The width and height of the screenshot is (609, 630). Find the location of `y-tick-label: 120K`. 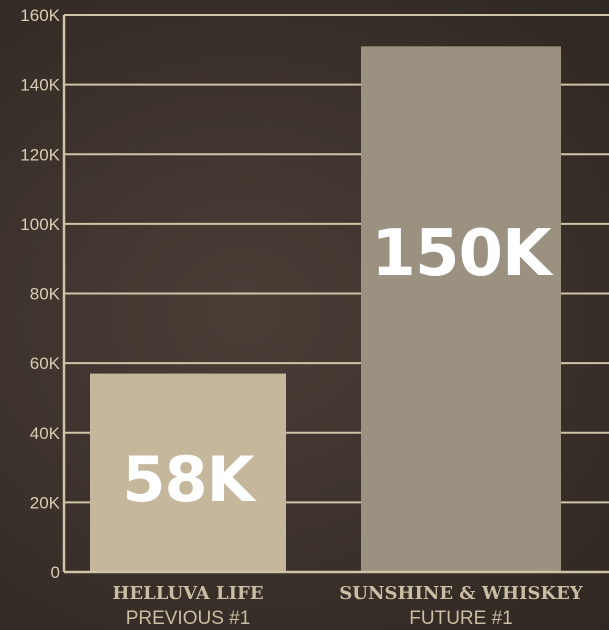

y-tick-label: 120K is located at coordinates (40, 154).